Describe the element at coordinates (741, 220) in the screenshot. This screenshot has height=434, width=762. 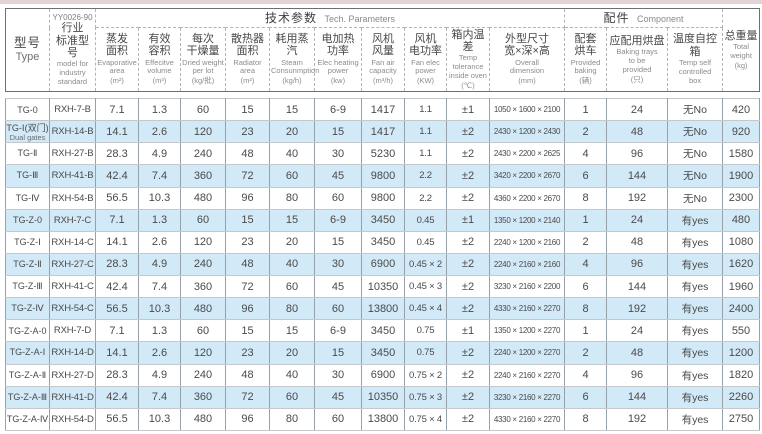
I see `cell-r6-c16: 480` at that location.